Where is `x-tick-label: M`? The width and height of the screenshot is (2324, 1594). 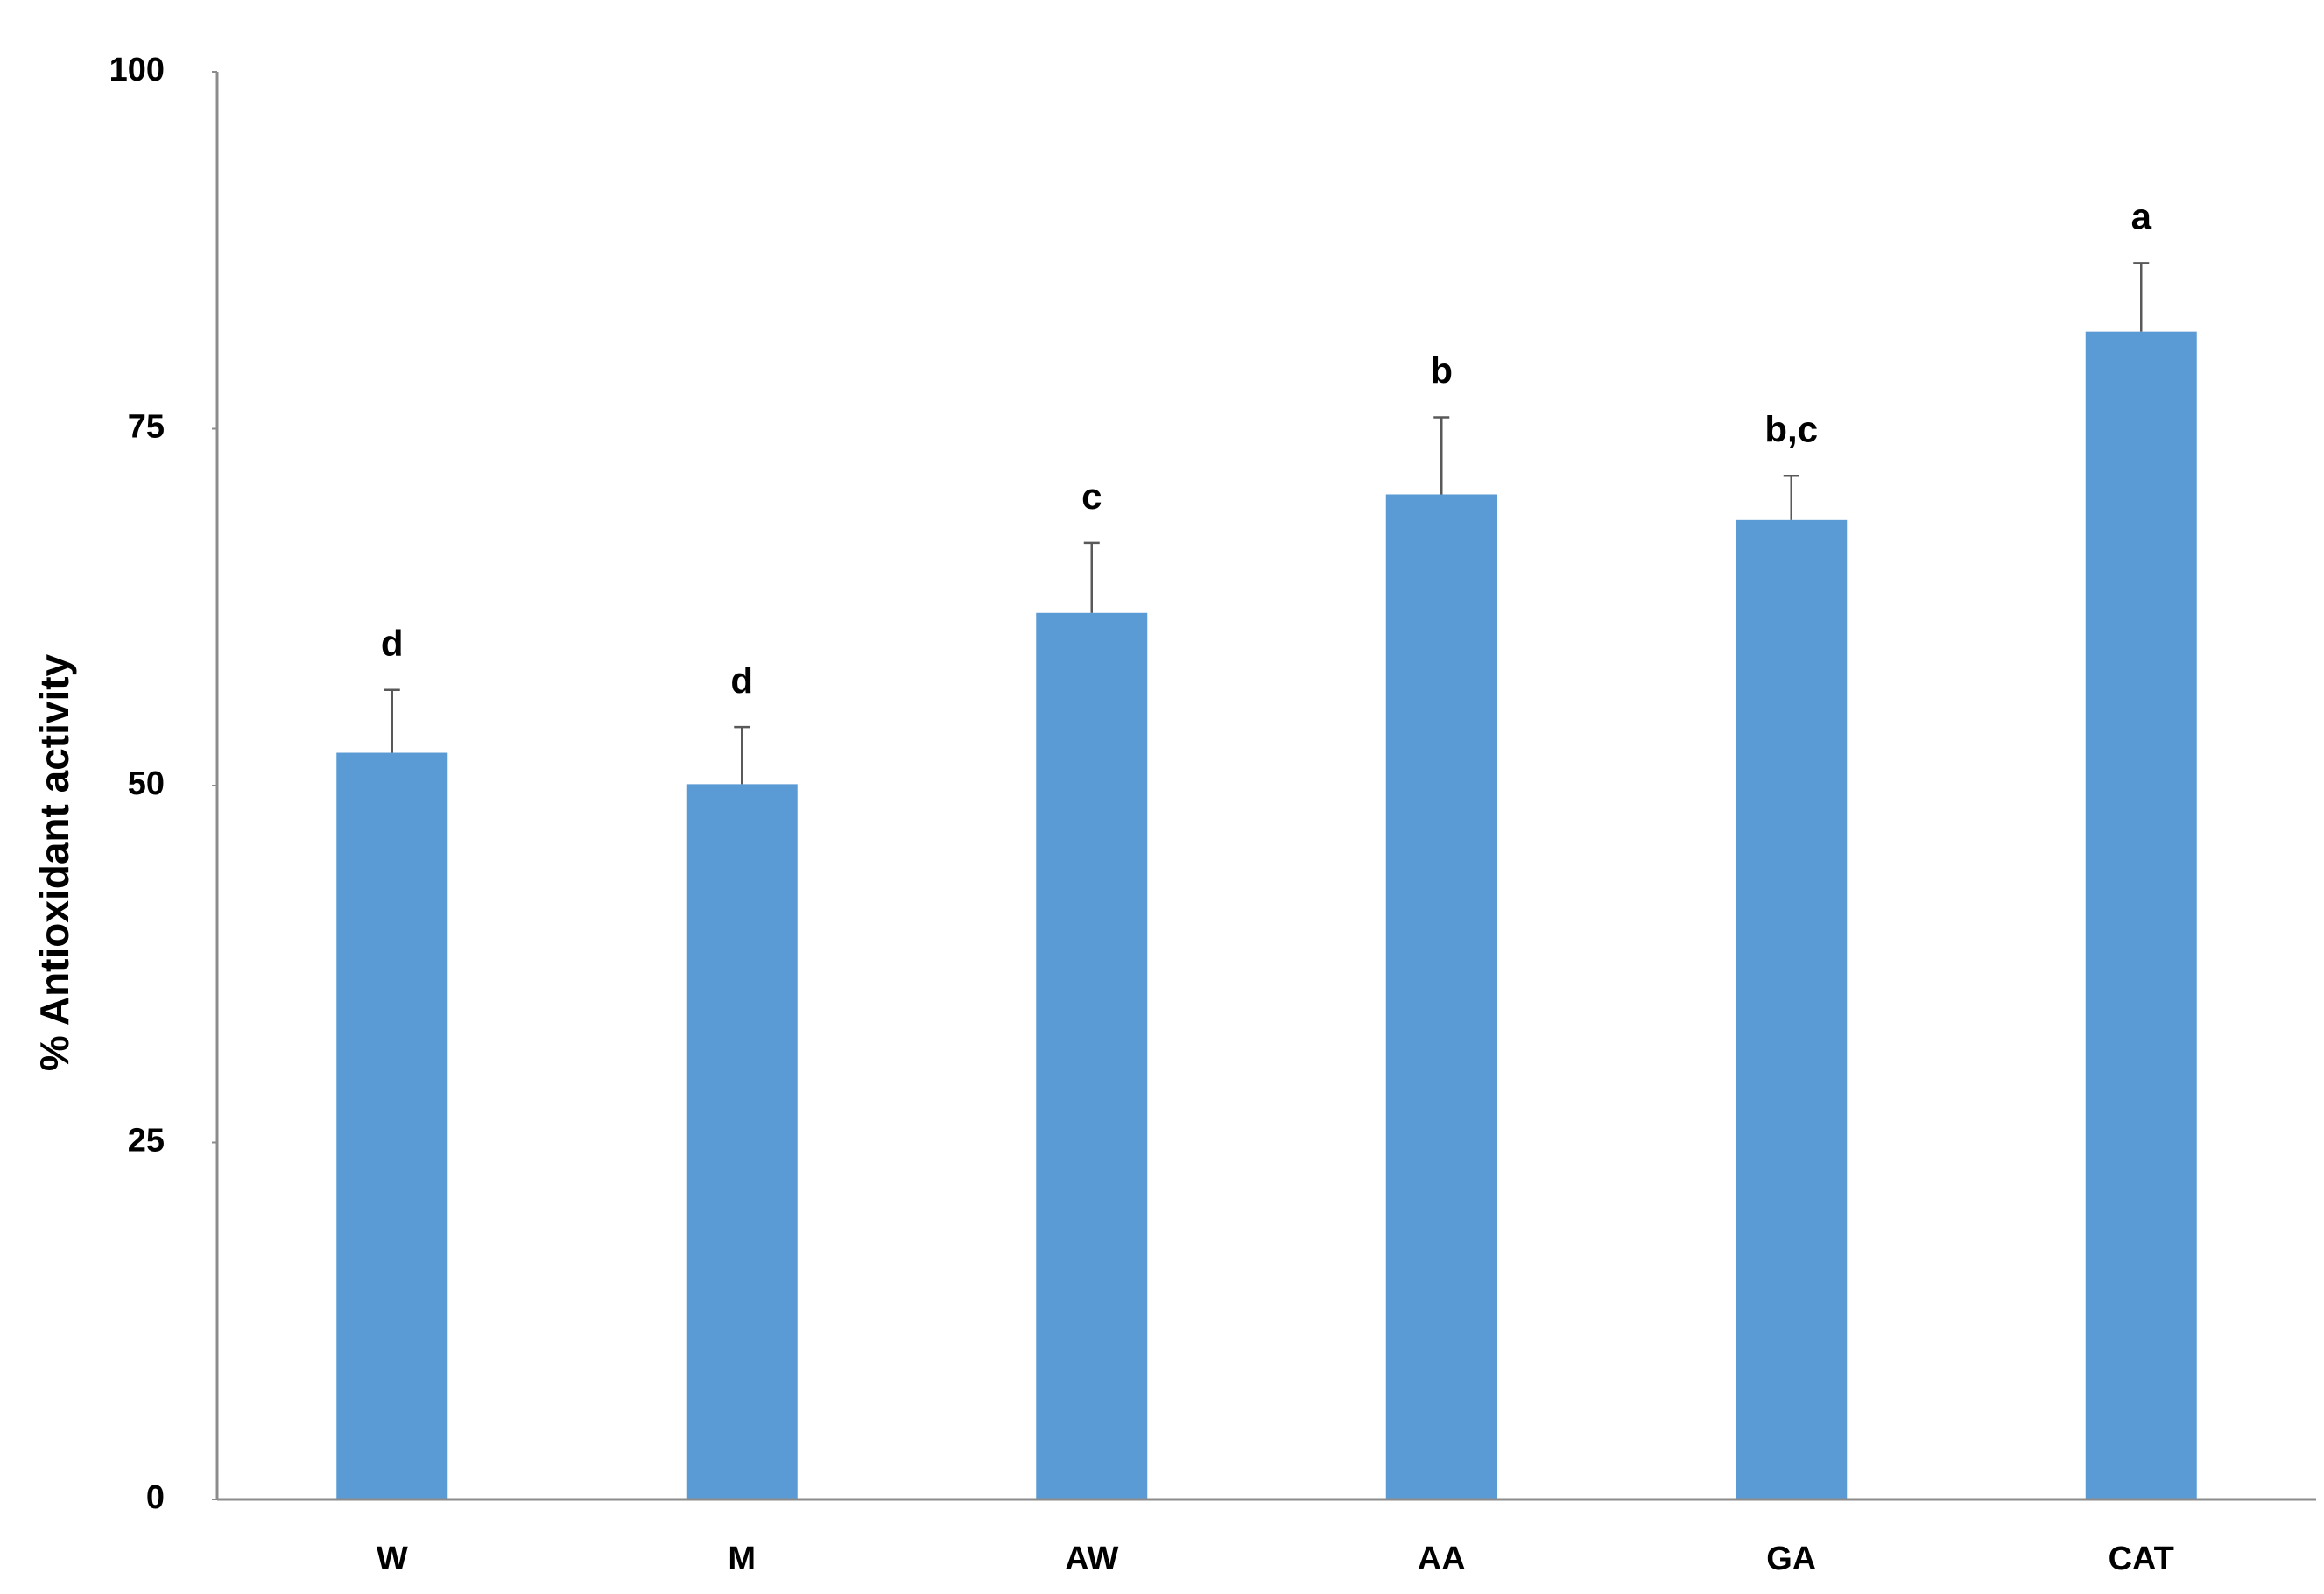
x-tick-label: M is located at coordinates (742, 1559).